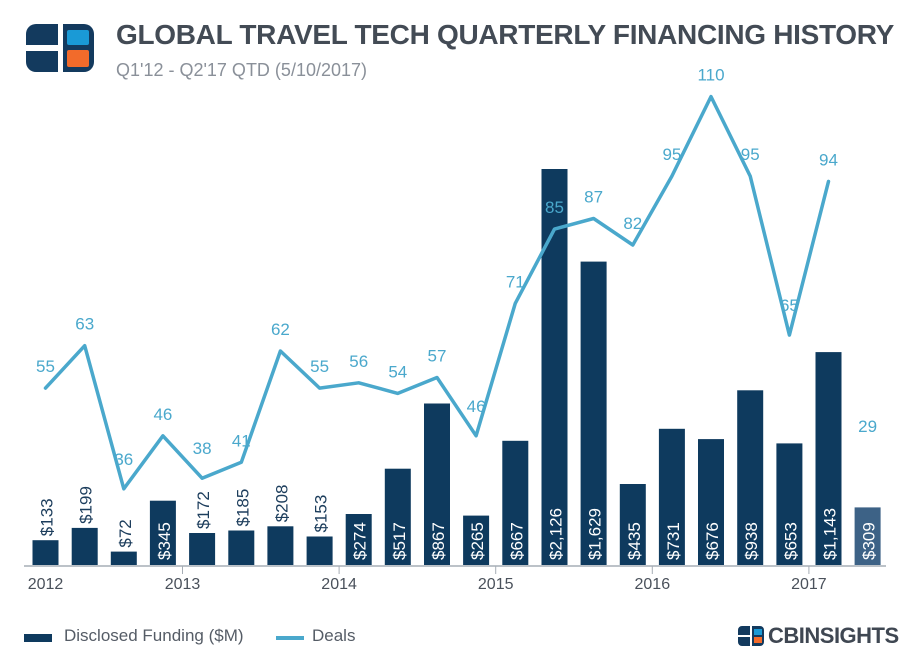 The width and height of the screenshot is (909, 659). What do you see at coordinates (78, 58) in the screenshot?
I see `logo-orange-block` at bounding box center [78, 58].